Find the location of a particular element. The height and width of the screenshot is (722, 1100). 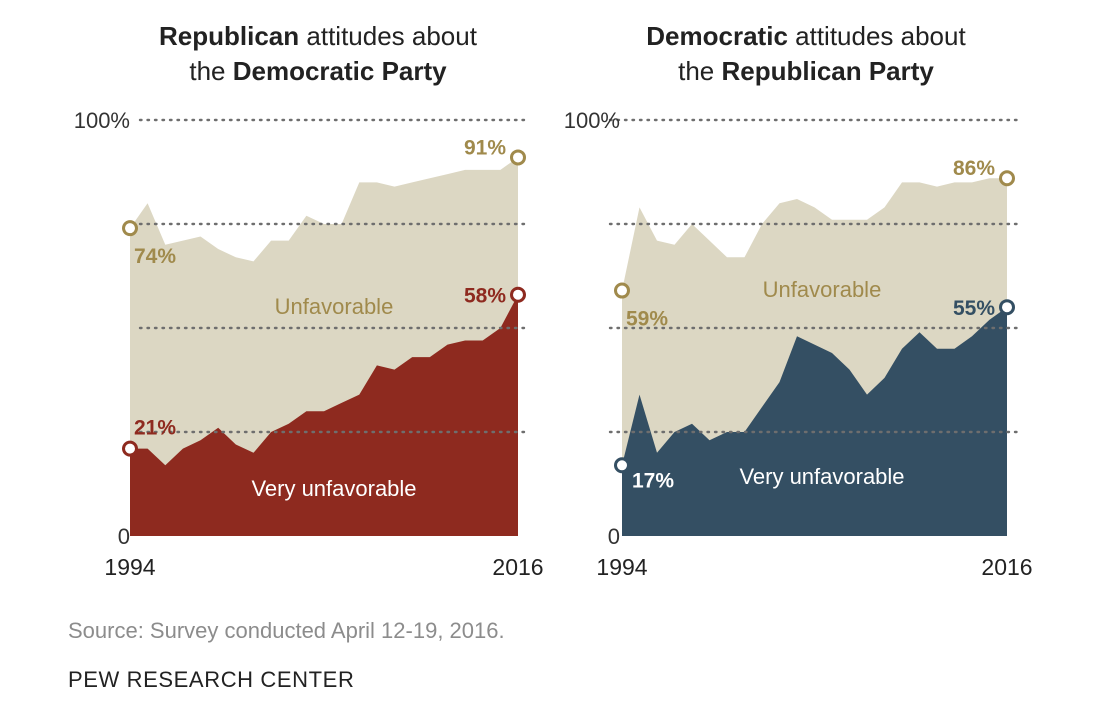

chart-title-line2: the Republican Party is located at coordinates (806, 71).